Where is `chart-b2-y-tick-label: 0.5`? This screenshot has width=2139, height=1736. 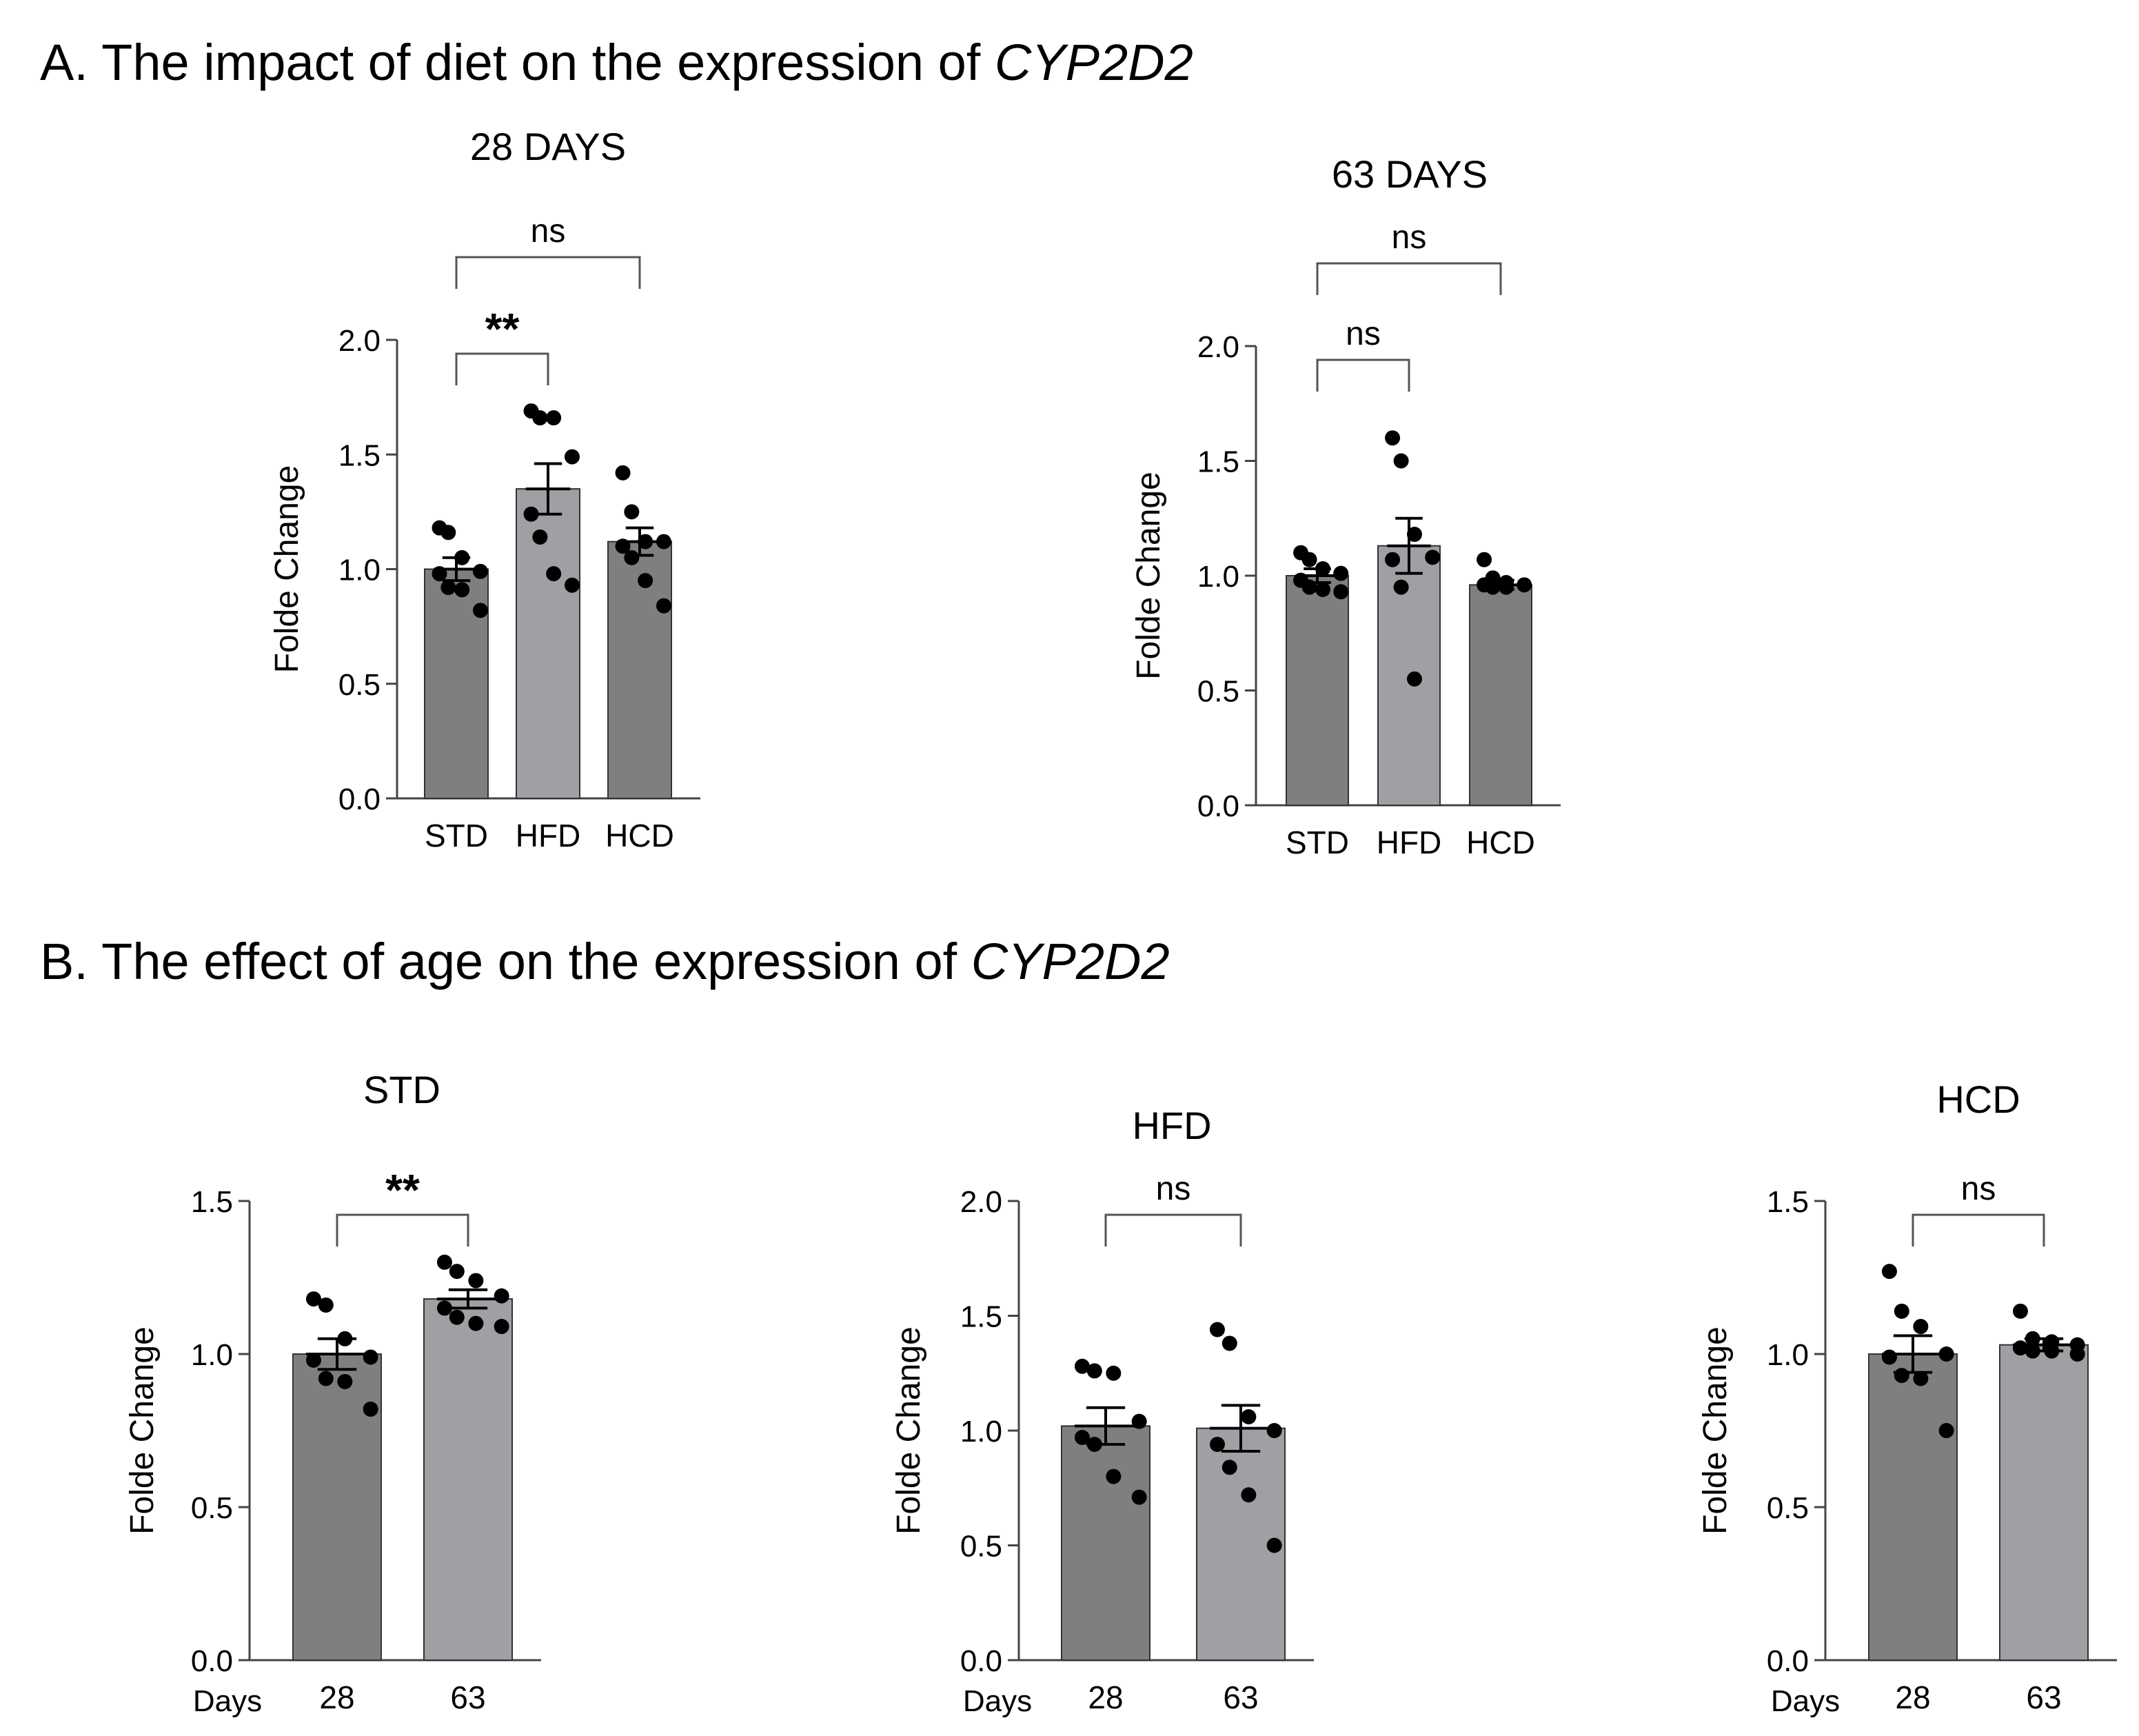
chart-b2-y-tick-label: 0.5 is located at coordinates (981, 1547).